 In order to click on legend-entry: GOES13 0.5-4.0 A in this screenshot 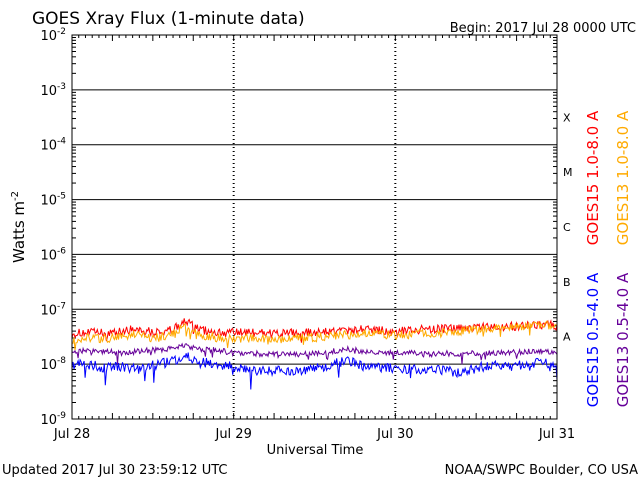, I will do `click(623, 339)`.